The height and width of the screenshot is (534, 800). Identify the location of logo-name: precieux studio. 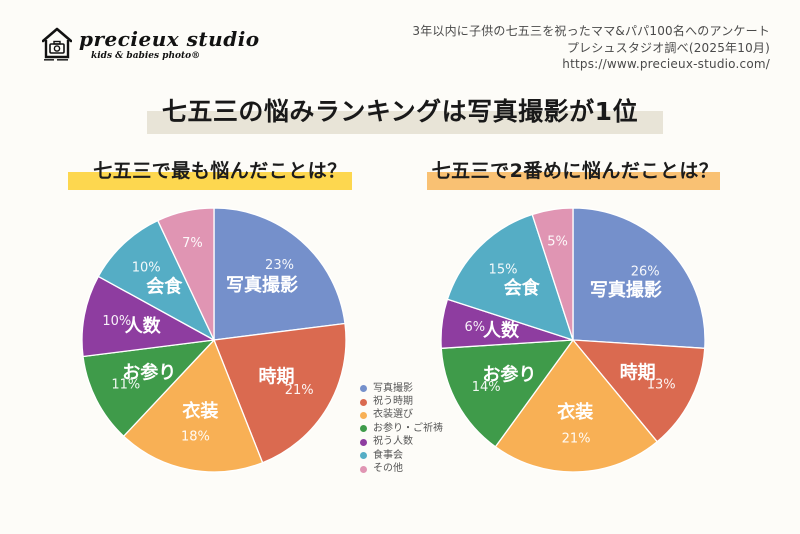
(169, 39).